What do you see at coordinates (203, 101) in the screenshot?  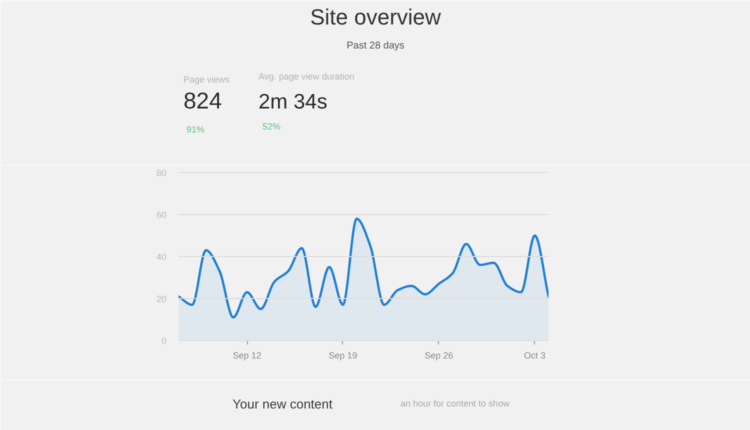 I see `text: 824` at bounding box center [203, 101].